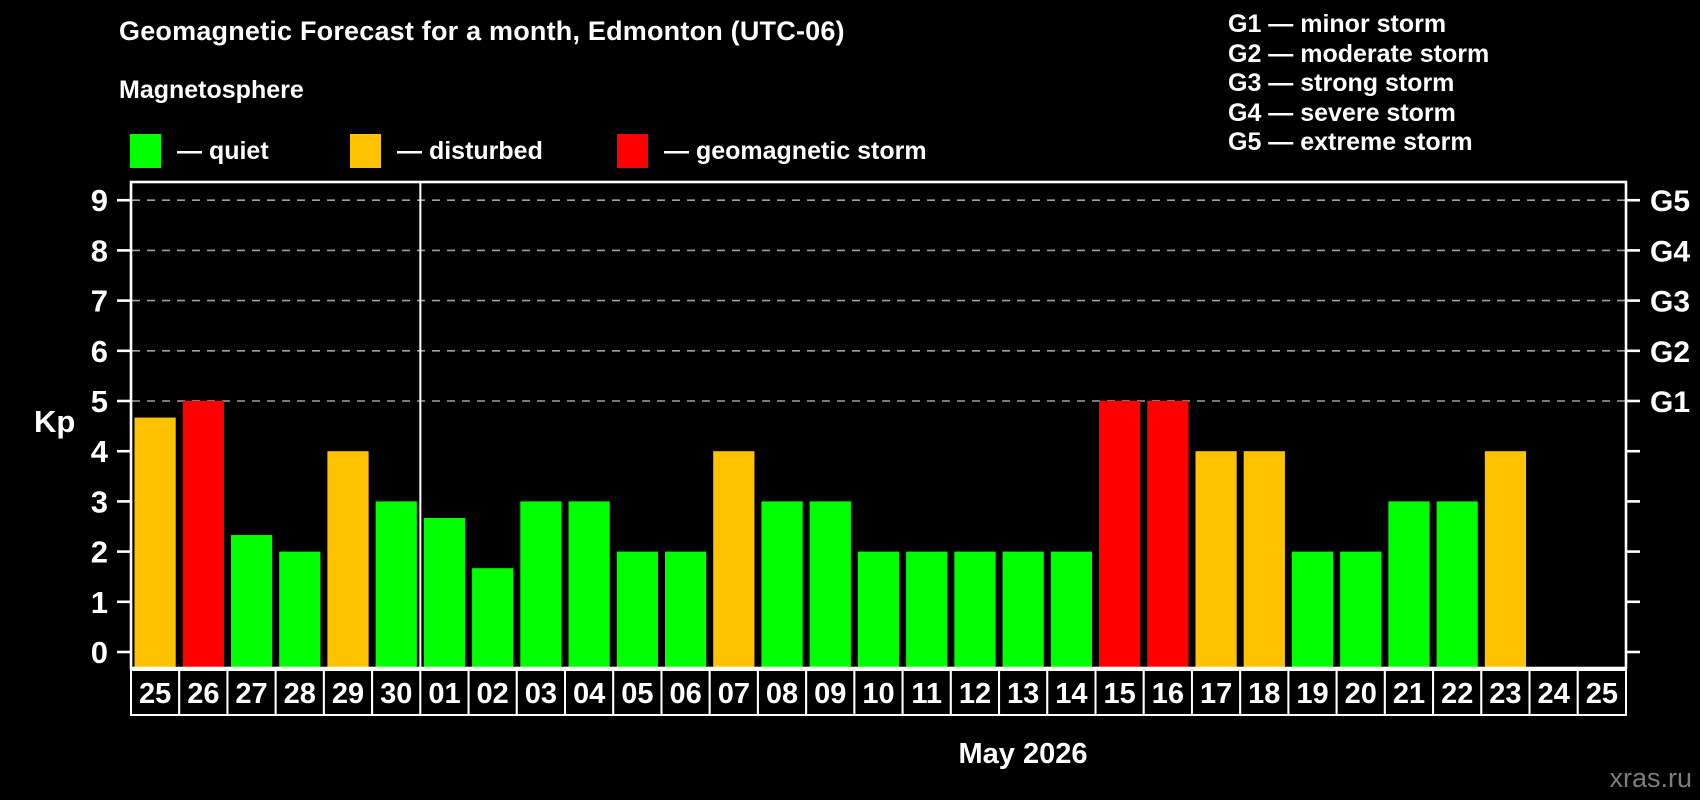 This screenshot has width=1700, height=800. I want to click on g-scale-label-G3: G3, so click(1670, 302).